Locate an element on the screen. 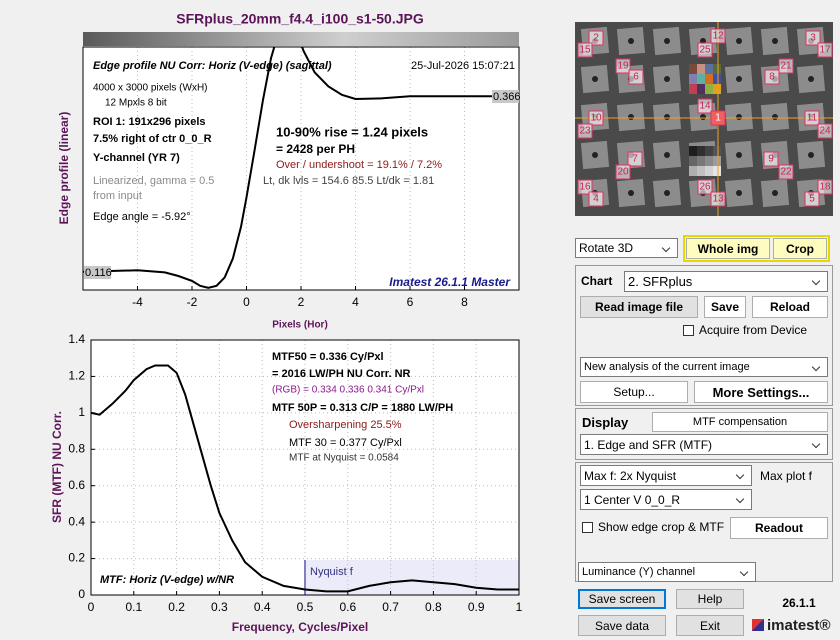 This screenshot has height=640, width=840. annotation: Y-channel (YR 7) is located at coordinates (136, 158).